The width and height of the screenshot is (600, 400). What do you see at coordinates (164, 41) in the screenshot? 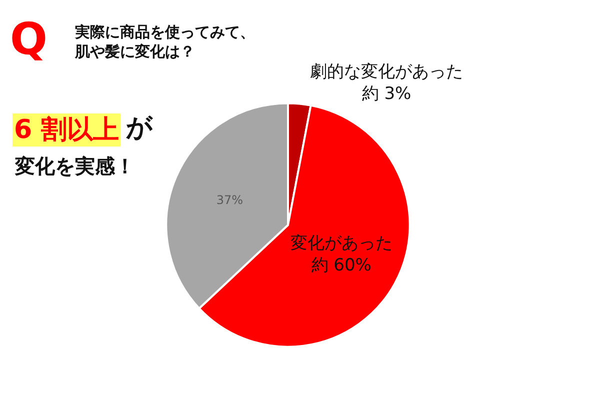
I see `chart-title: 実際に商品を使ってみて、肌や髪に変化は？` at bounding box center [164, 41].